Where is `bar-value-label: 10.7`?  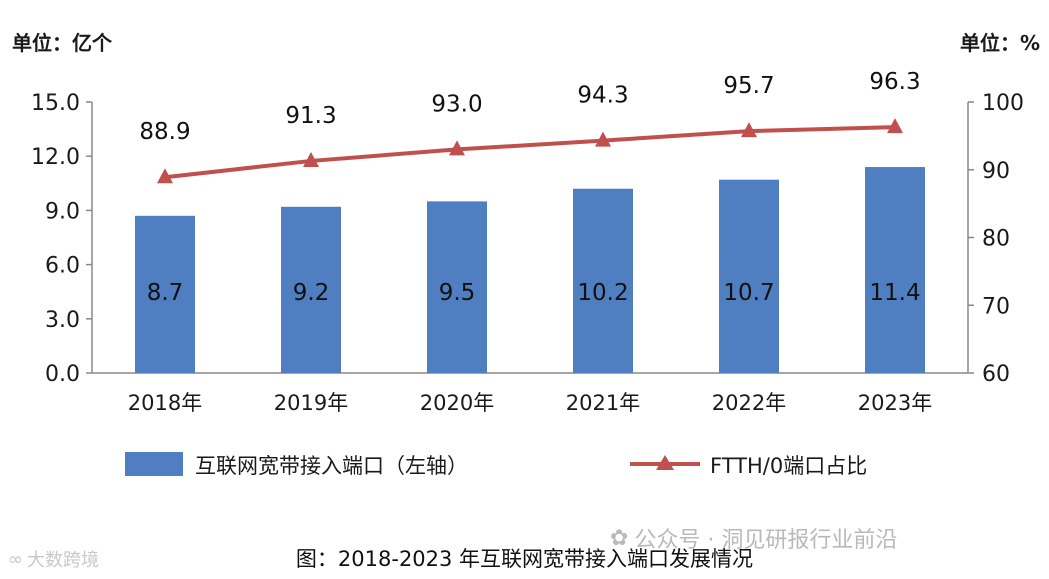
bar-value-label: 10.7 is located at coordinates (748, 293).